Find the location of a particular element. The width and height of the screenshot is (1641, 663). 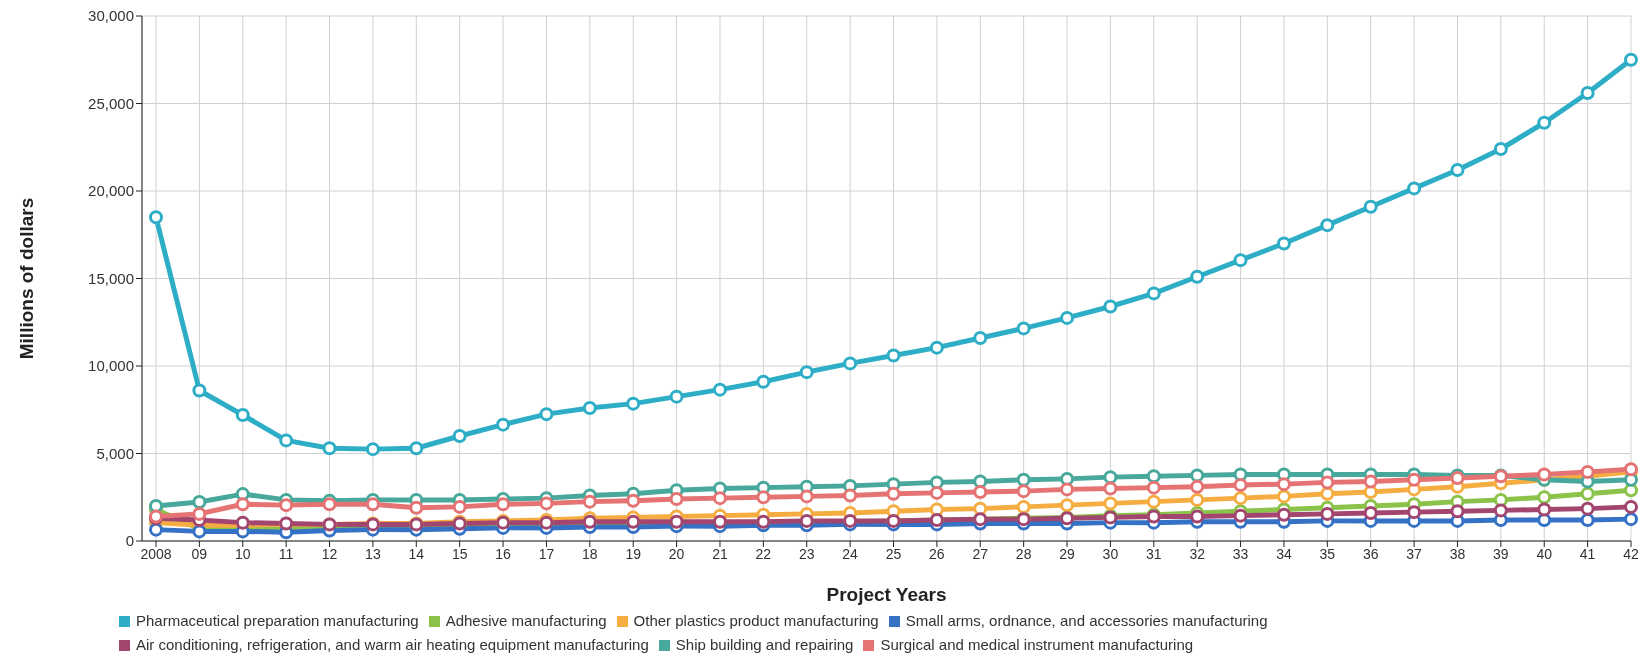

legend-label: Other plastics product manufacturing is located at coordinates (756, 621).